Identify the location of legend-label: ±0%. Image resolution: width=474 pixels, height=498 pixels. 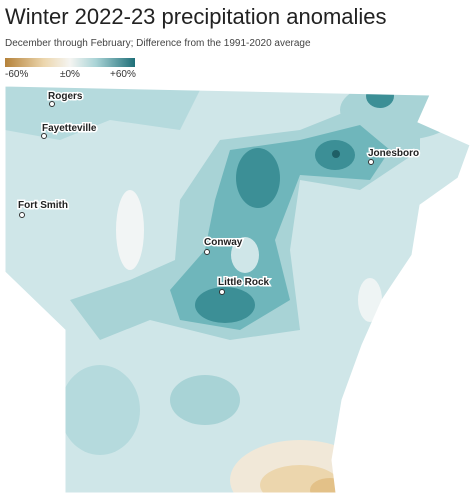
(70, 74).